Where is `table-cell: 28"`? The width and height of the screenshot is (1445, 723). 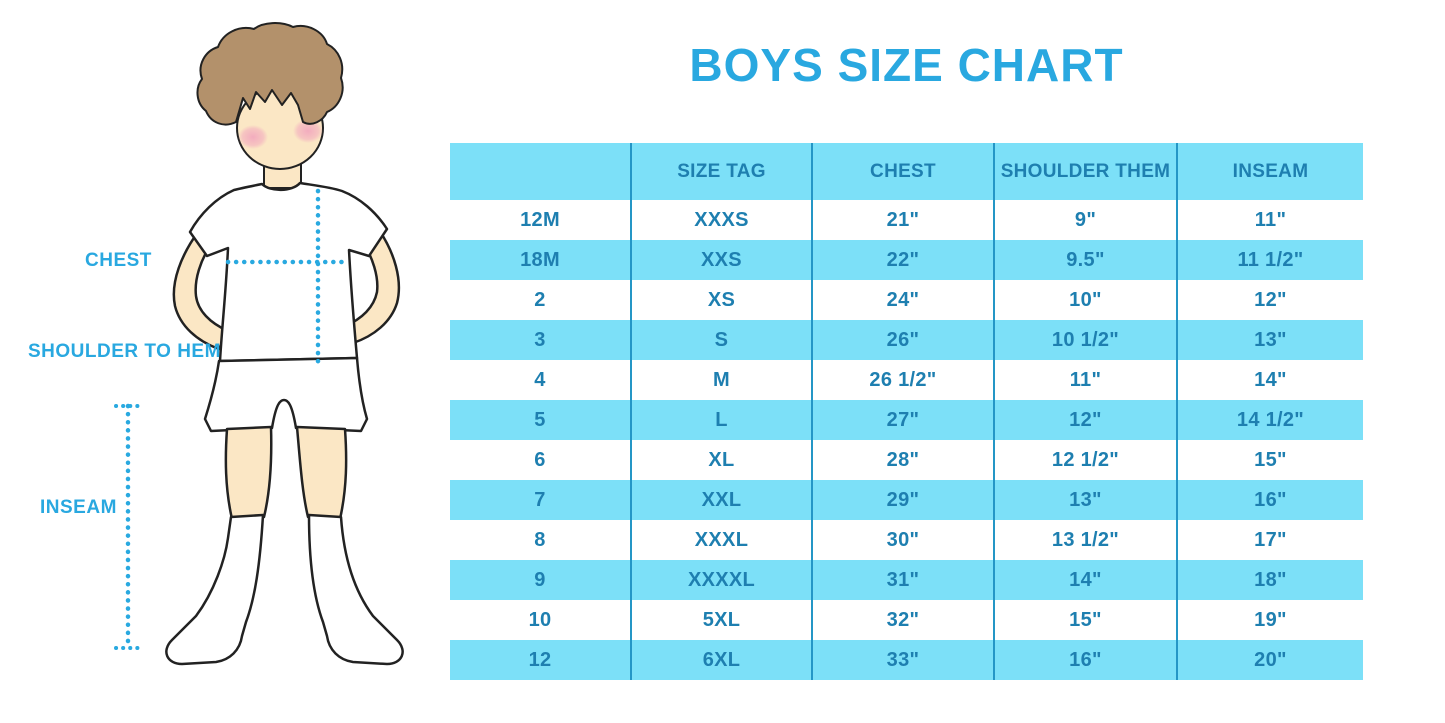
table-cell: 28" is located at coordinates (904, 460).